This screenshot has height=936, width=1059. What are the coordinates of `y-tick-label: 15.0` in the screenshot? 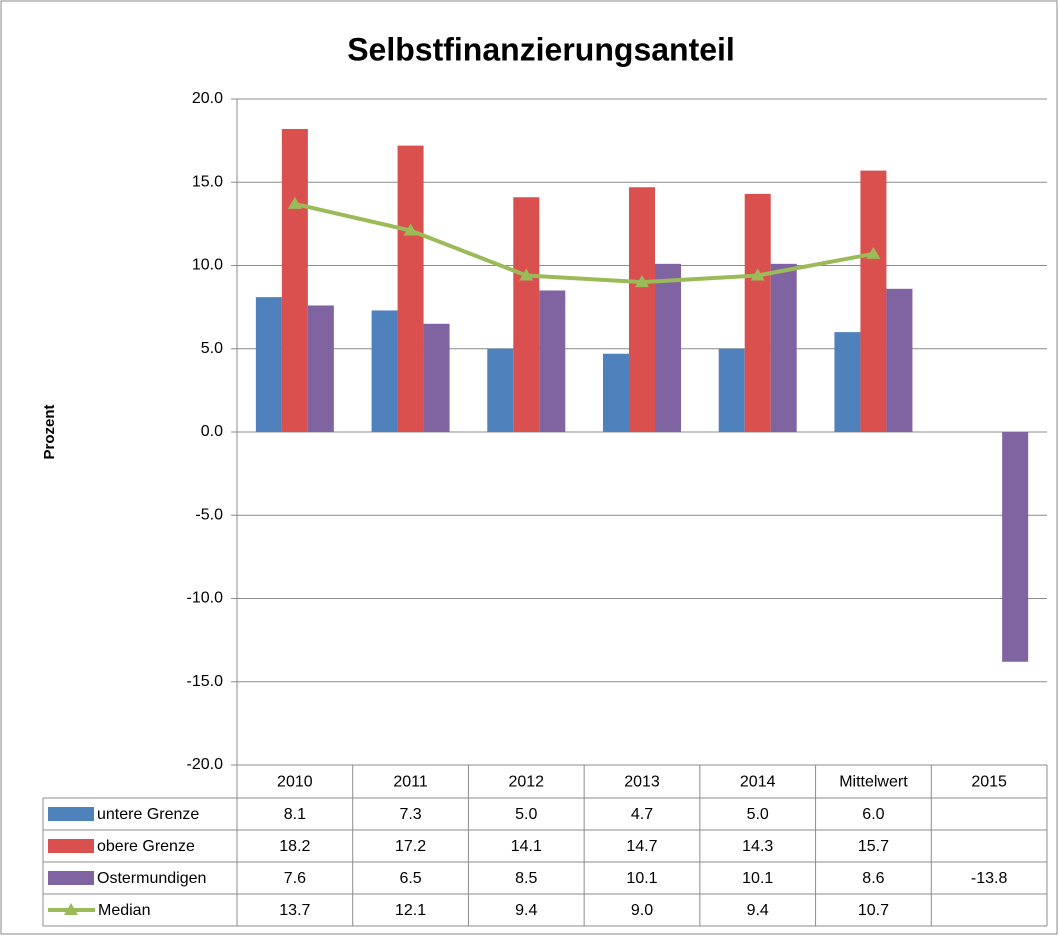 It's located at (207, 181).